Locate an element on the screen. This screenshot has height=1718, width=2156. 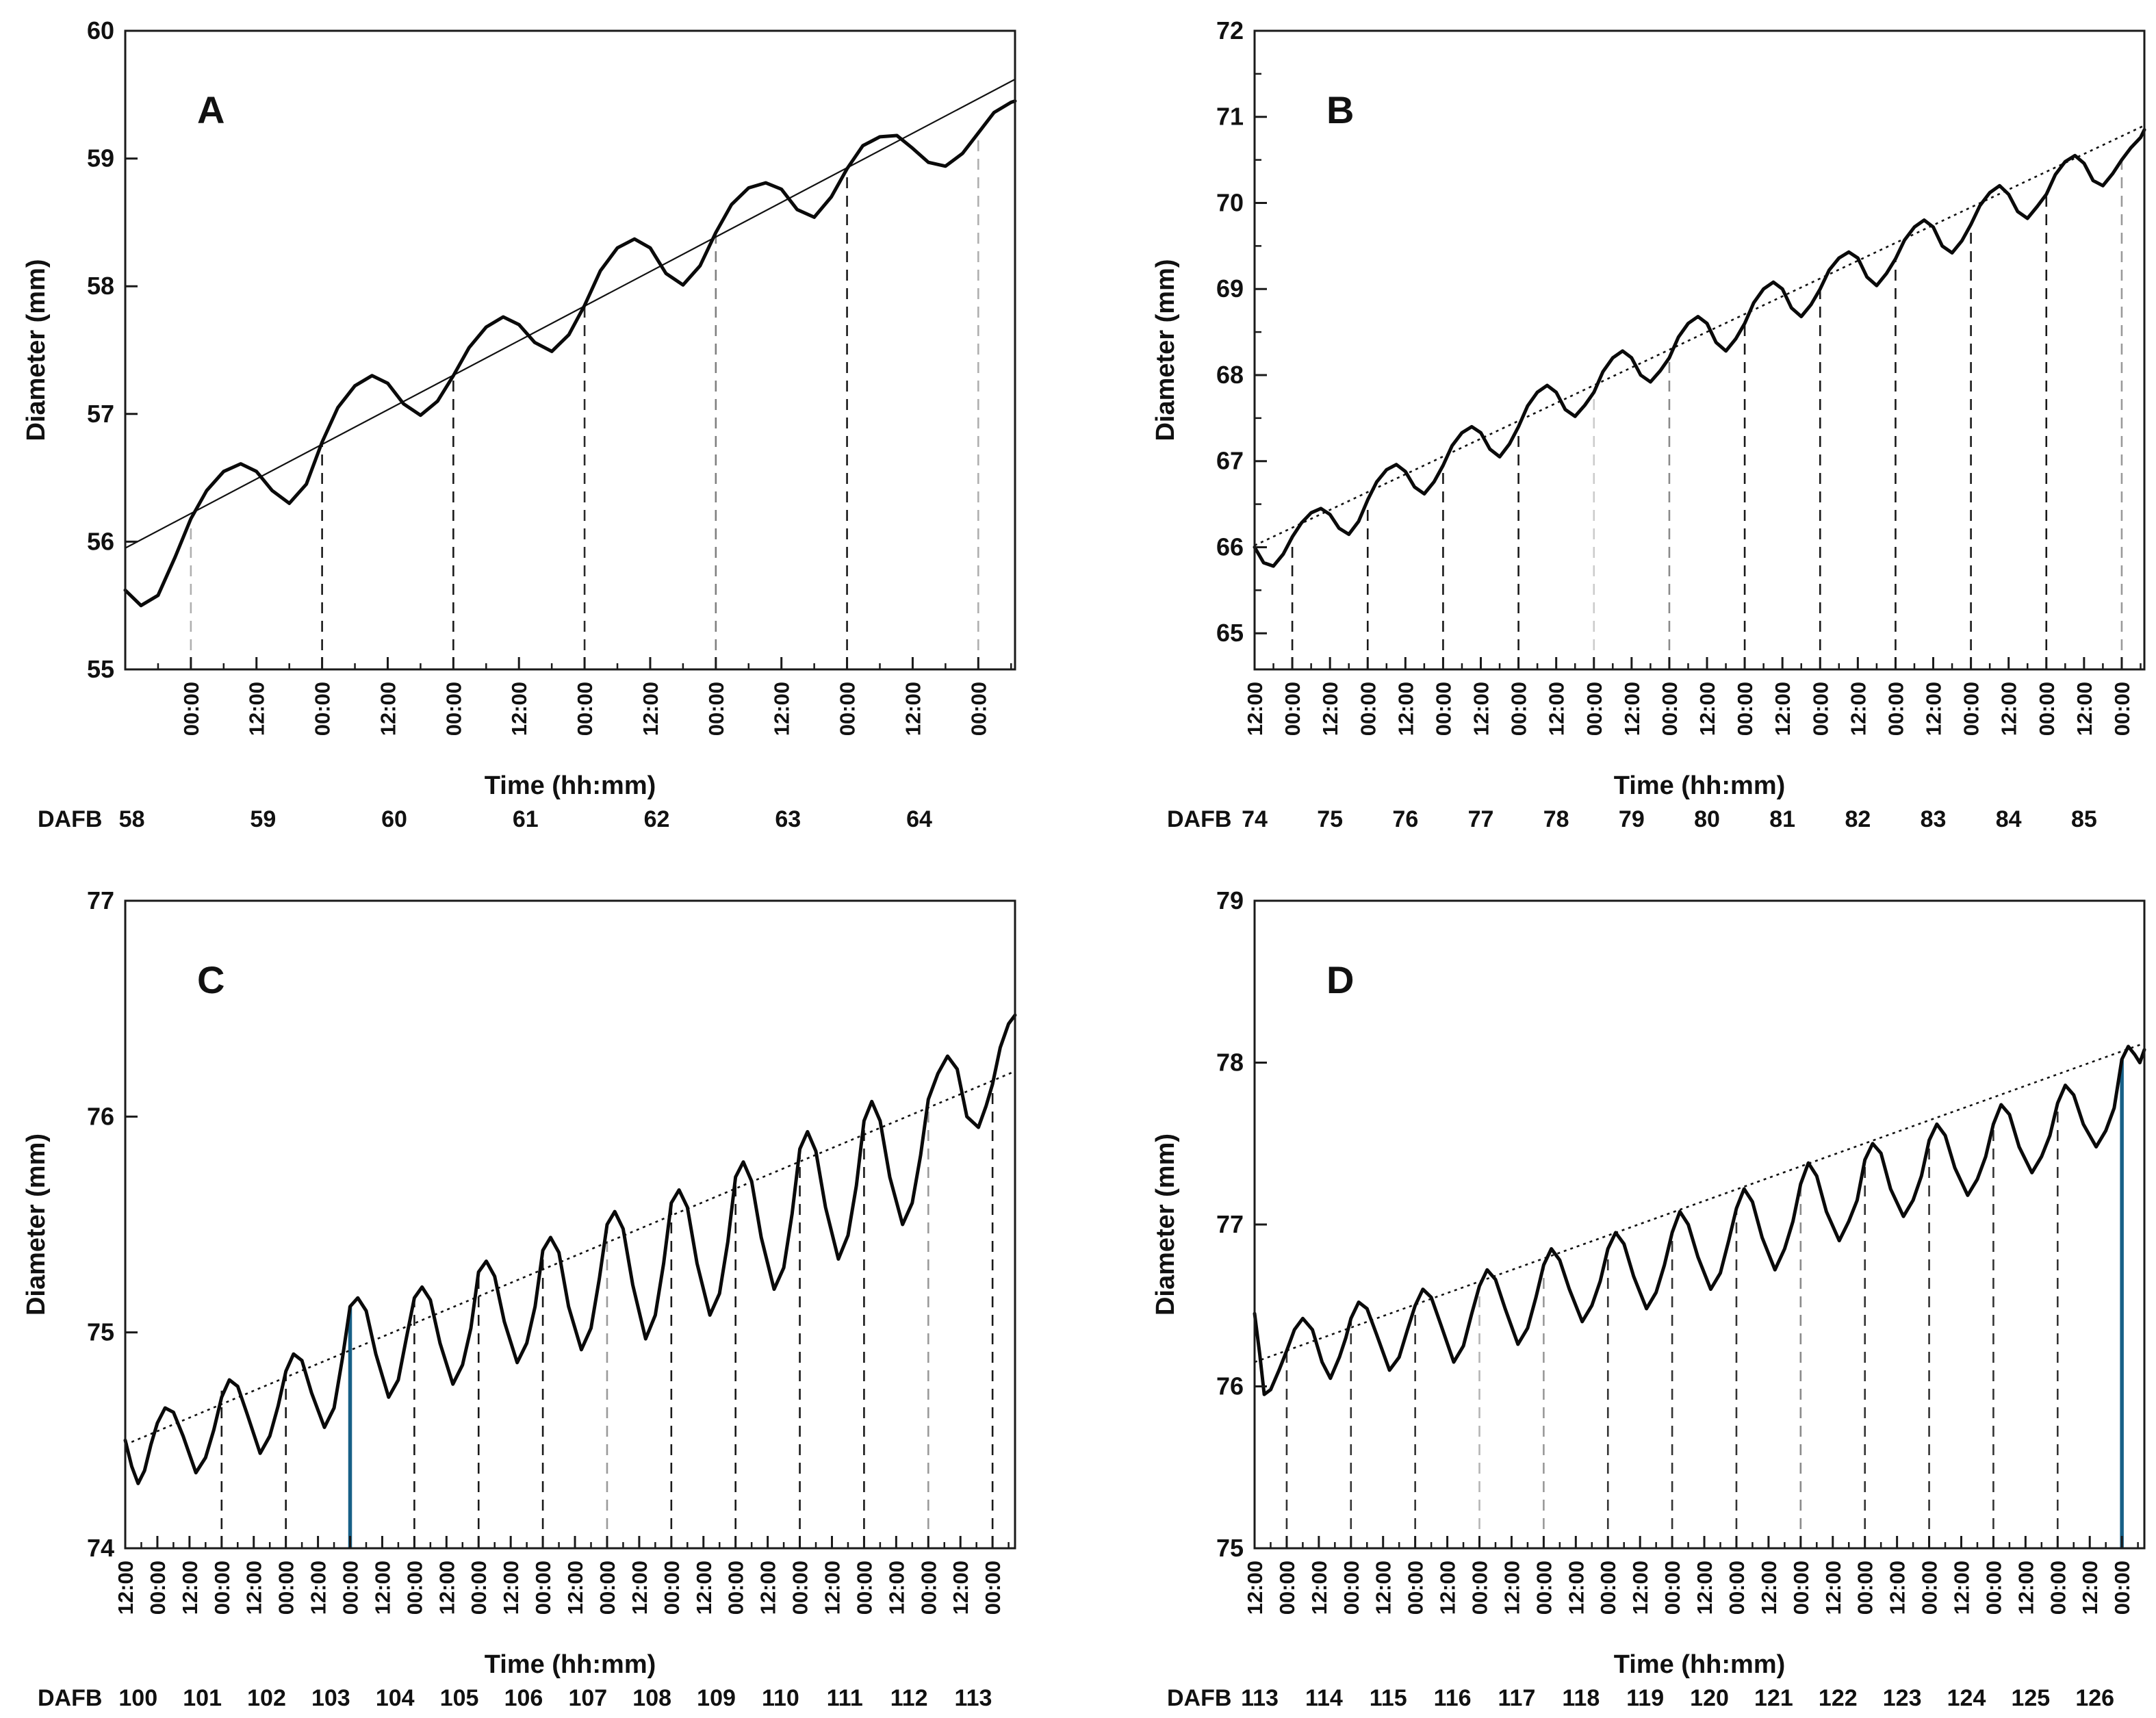
dafb-day-label: 62 is located at coordinates (657, 819).